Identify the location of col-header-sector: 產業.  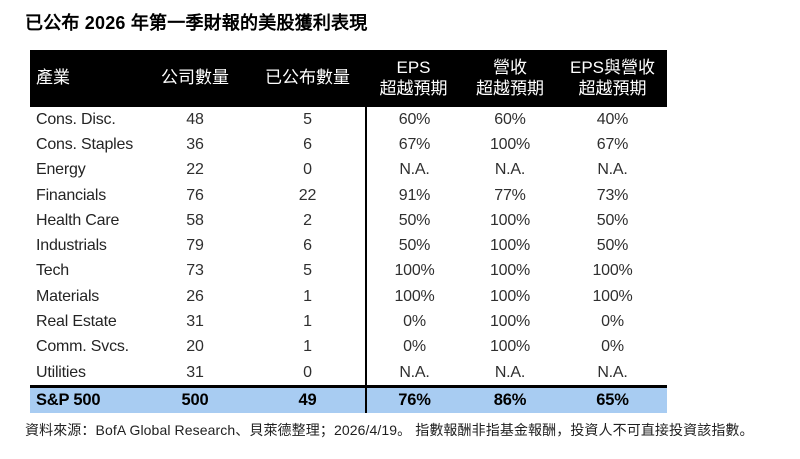
(53, 78).